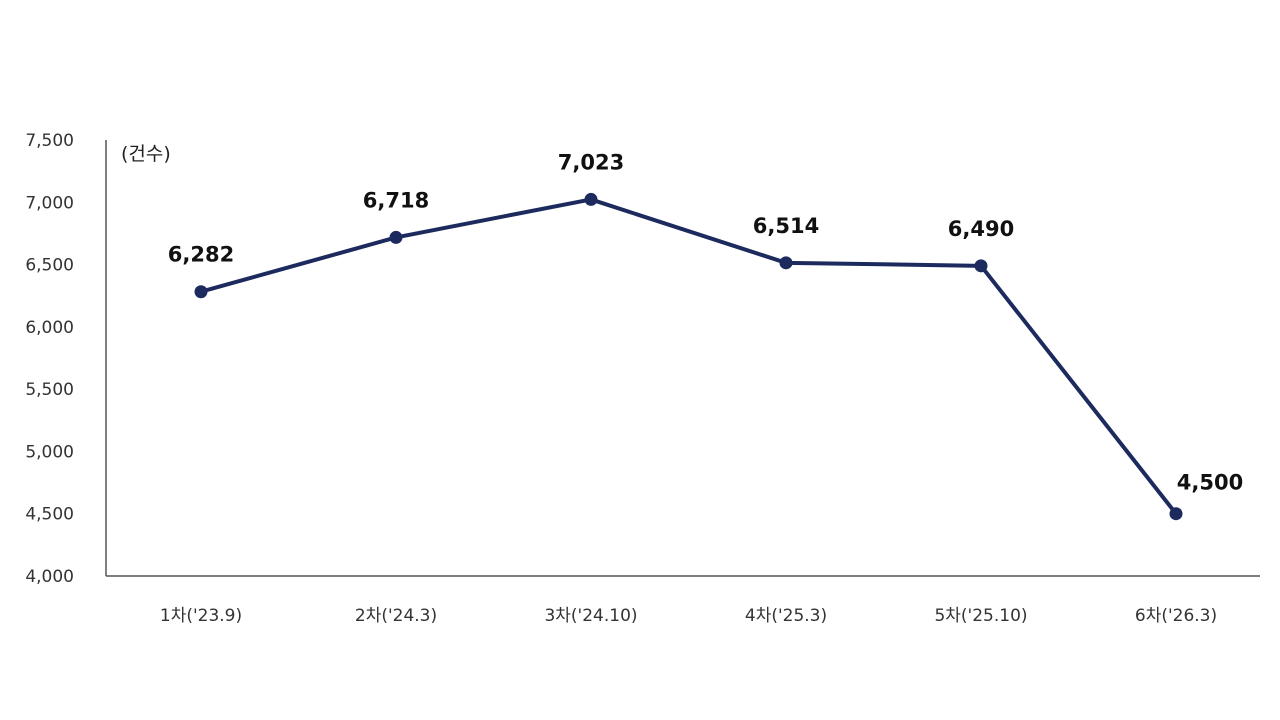  Describe the element at coordinates (396, 200) in the screenshot. I see `data-label: 6,718` at that location.